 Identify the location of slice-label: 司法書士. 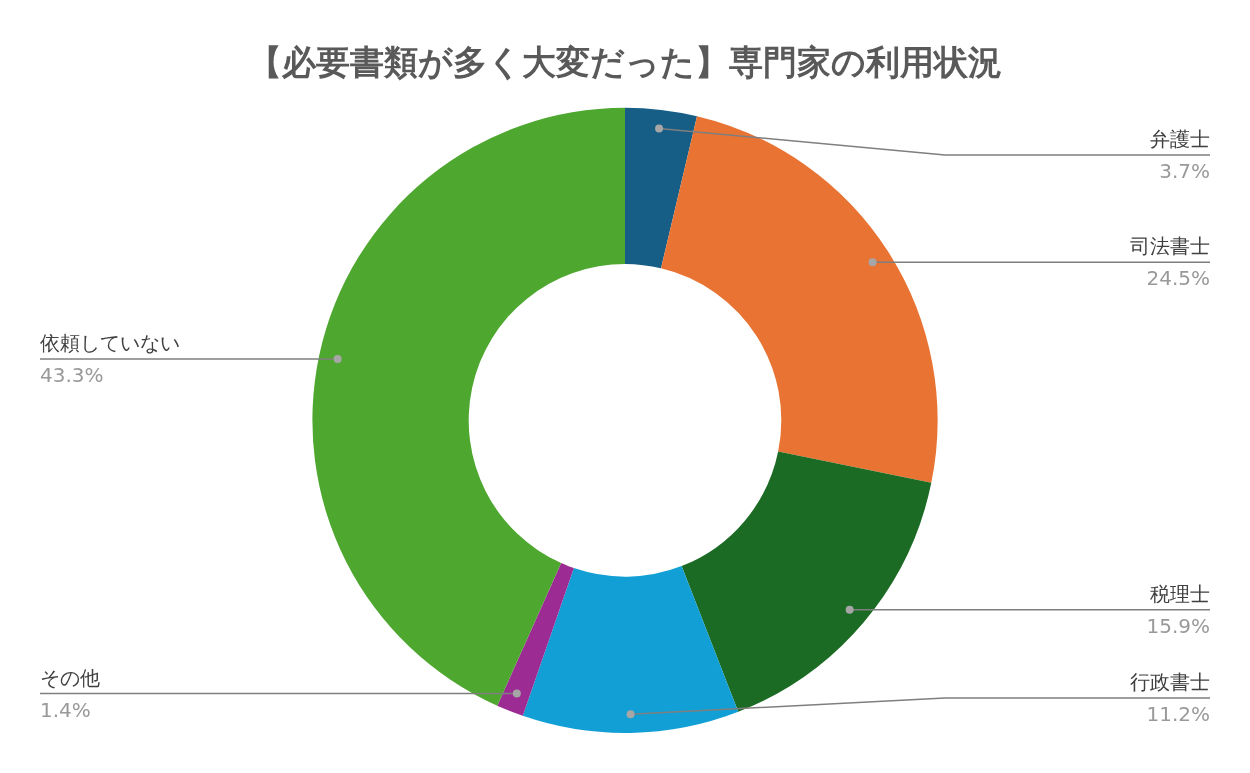
(1170, 246).